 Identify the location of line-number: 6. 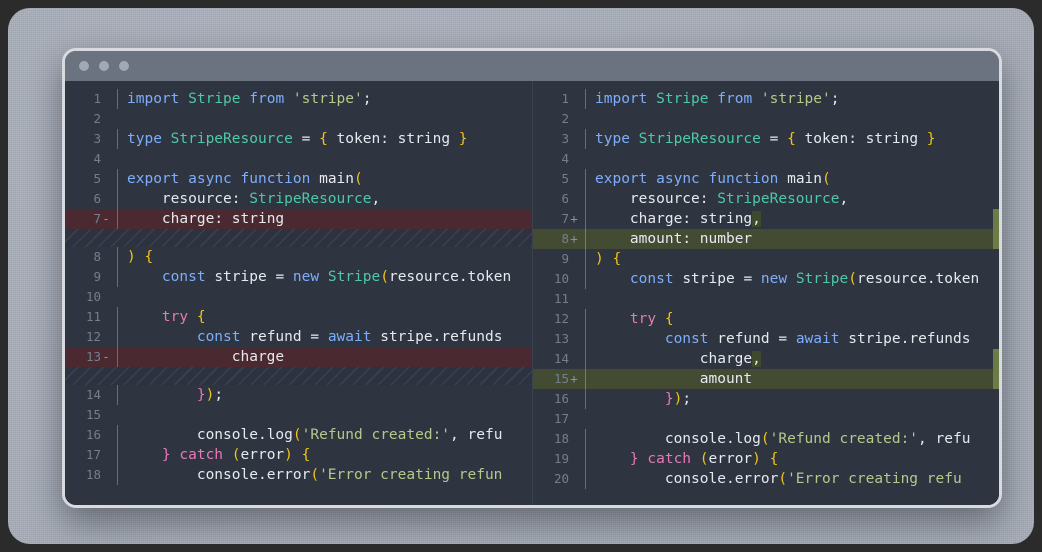
(565, 198).